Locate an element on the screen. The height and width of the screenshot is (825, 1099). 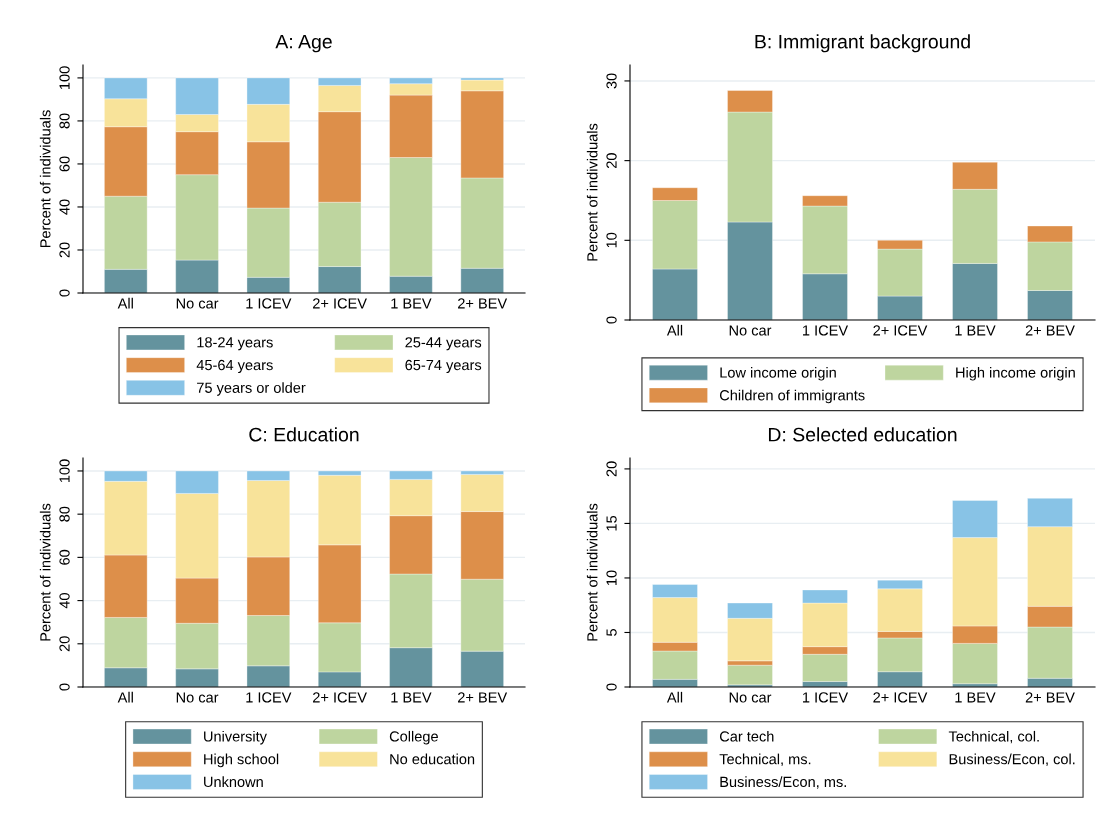
chart-title: B: Immigrant background is located at coordinates (862, 43).